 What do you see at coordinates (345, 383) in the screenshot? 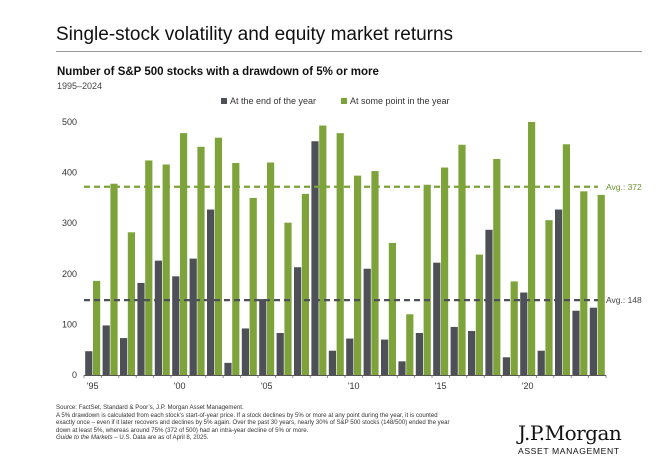
I see `x-axis: '95 '00 '05 '10 '15 '20` at bounding box center [345, 383].